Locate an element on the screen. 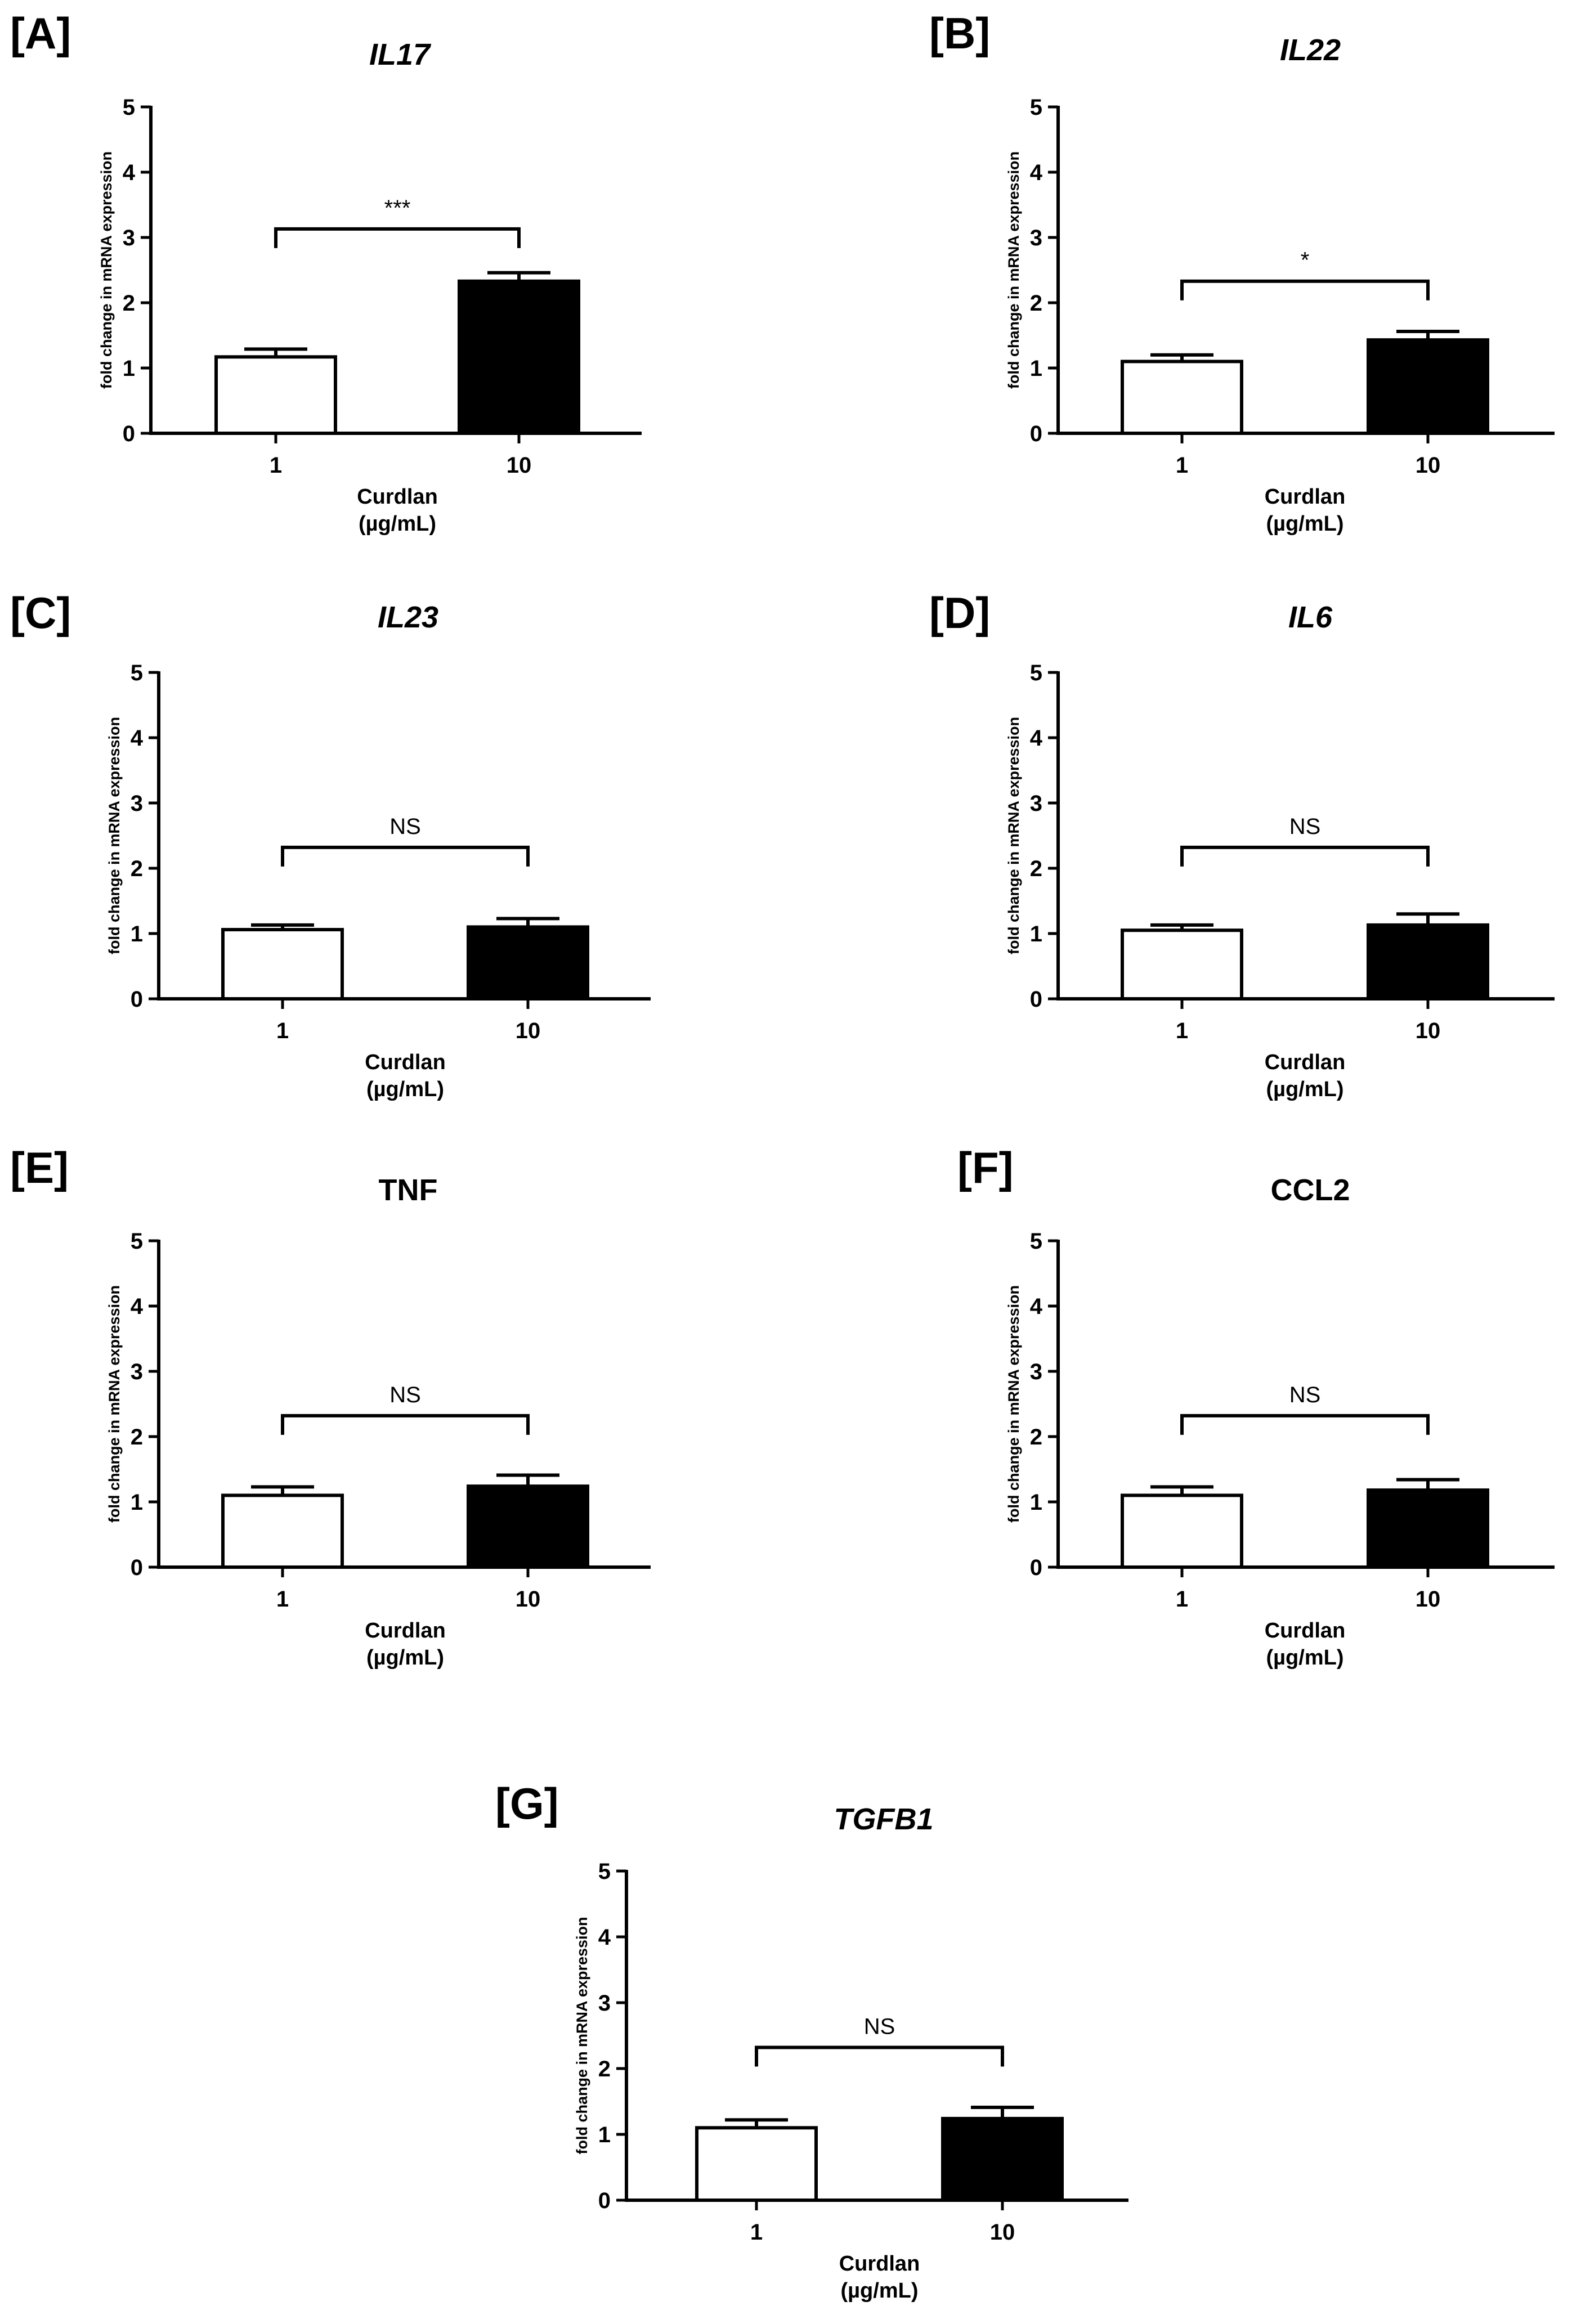 The width and height of the screenshot is (1572, 2324). chart-title: TNF is located at coordinates (408, 1190).